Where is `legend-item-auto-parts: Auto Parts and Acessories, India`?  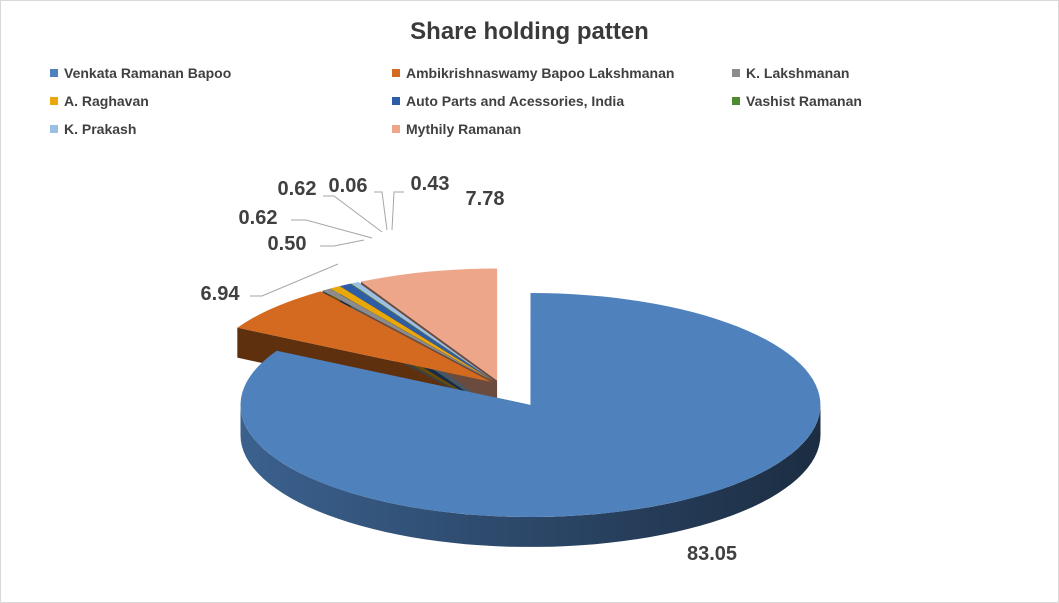
legend-item-auto-parts: Auto Parts and Acessories, India is located at coordinates (508, 101).